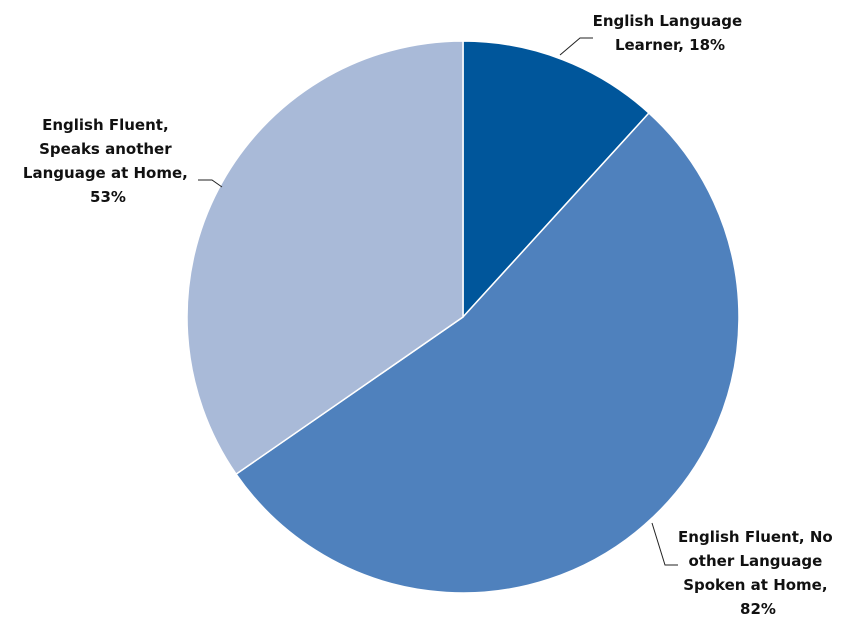 Image resolution: width=846 pixels, height=642 pixels. I want to click on slice-label-english-learner: English Language Learner, 18%, so click(670, 33).